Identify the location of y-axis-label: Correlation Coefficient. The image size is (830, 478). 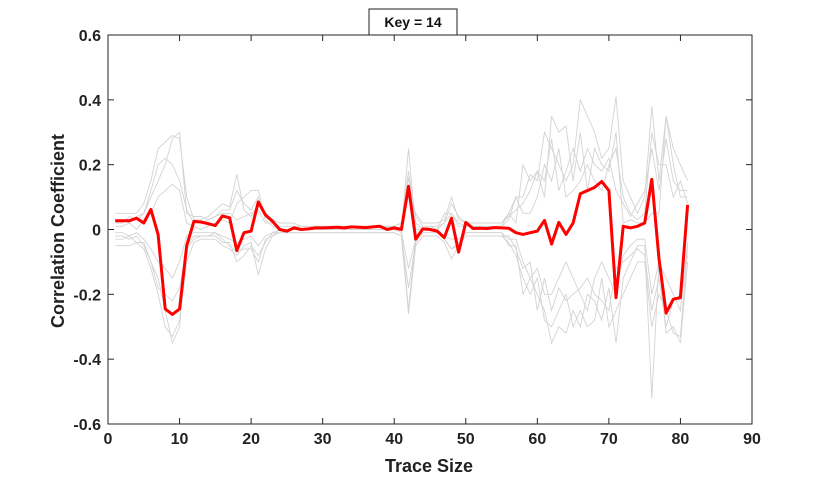
(58, 231).